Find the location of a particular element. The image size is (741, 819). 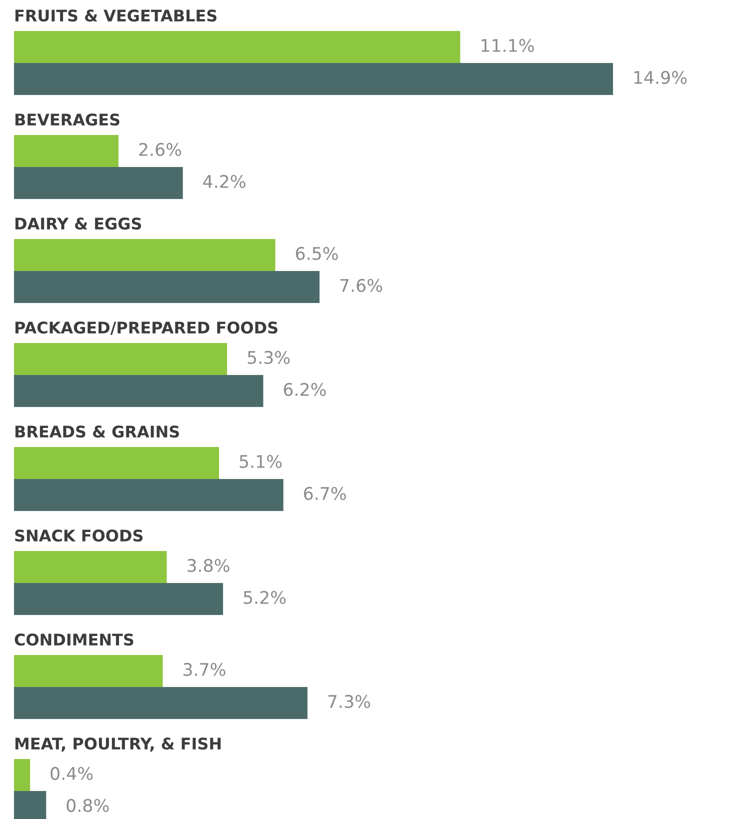

data-label: 7.6% is located at coordinates (361, 285).